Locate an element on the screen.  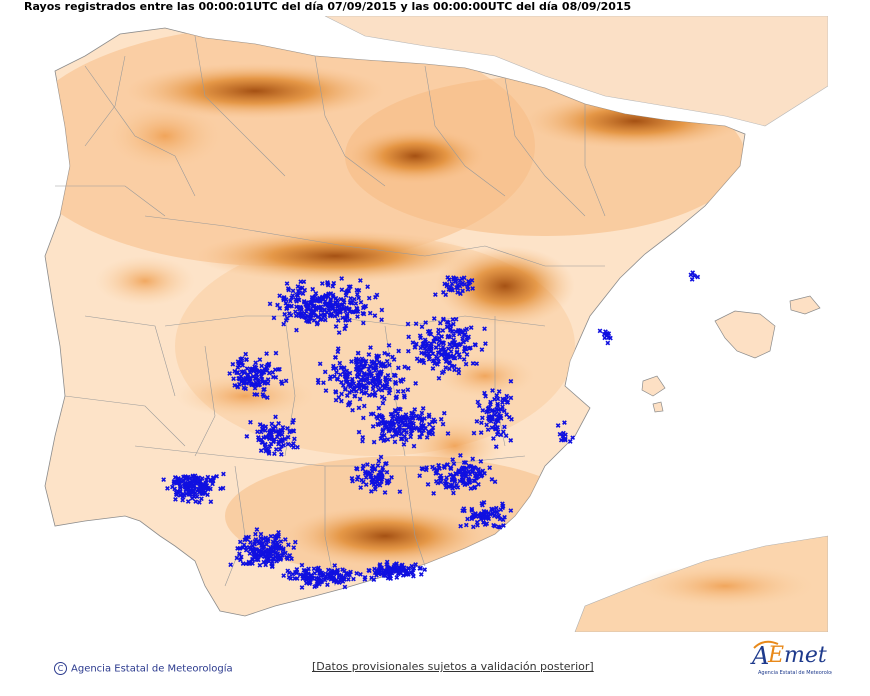
svg-text: met is located at coordinates (805, 655).